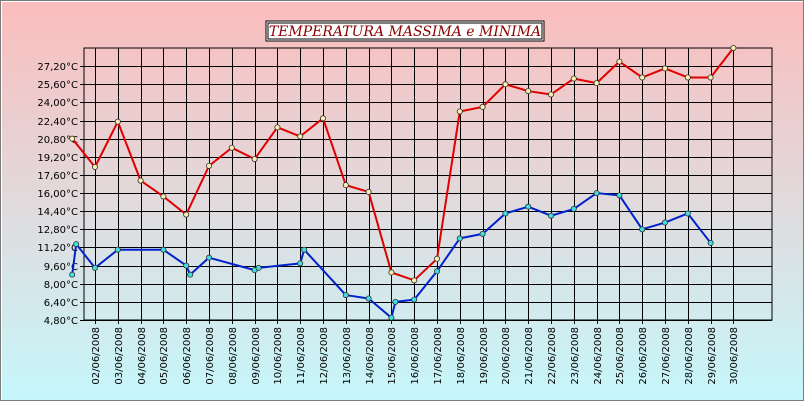 This screenshot has height=401, width=804. Describe the element at coordinates (61, 321) in the screenshot. I see `y-tick-label: 4,80°C` at that location.